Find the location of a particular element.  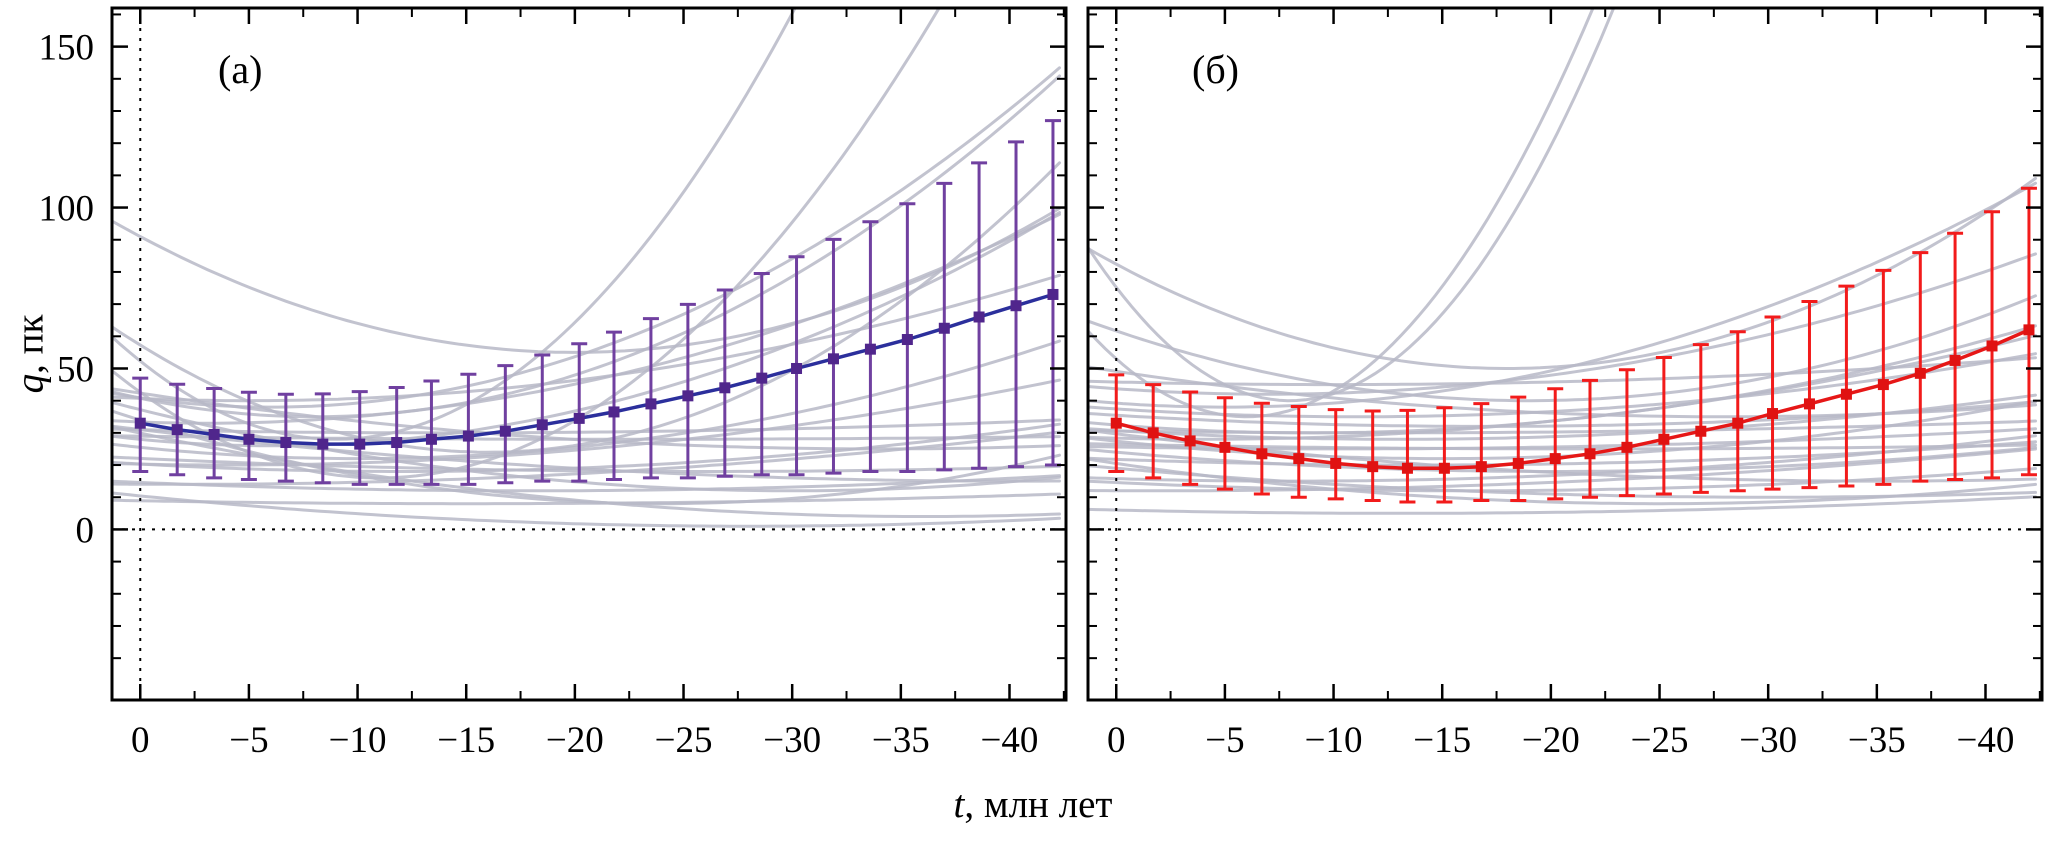

y-tick-label: 150 is located at coordinates (67, 48).